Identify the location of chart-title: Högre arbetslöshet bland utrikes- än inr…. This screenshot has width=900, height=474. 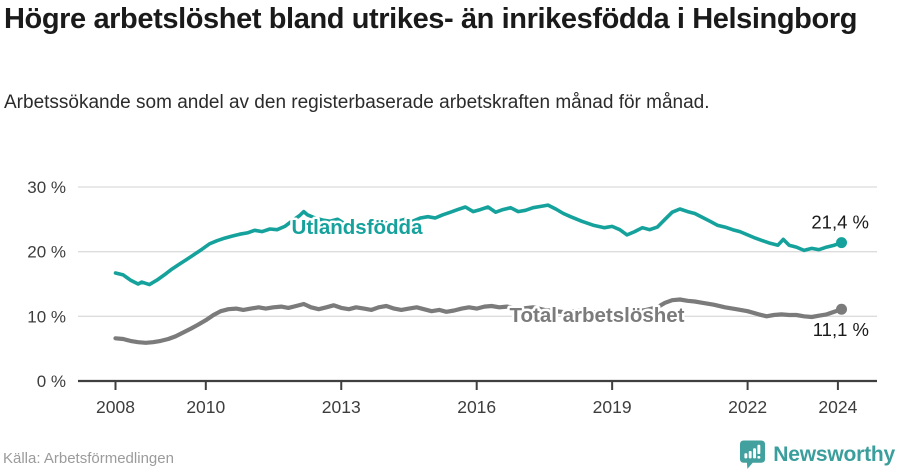
(431, 19).